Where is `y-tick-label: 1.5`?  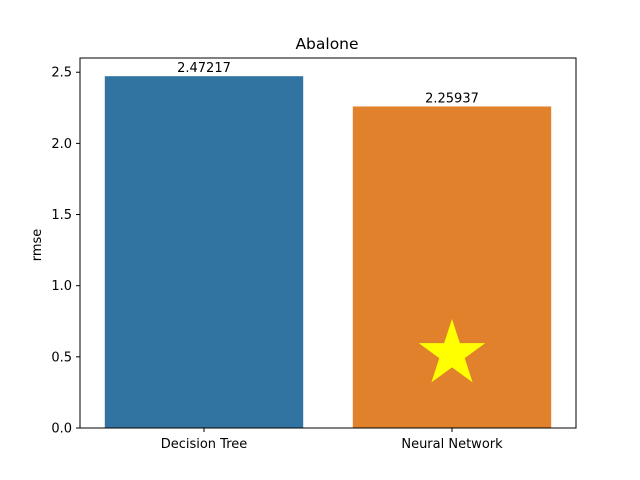 y-tick-label: 1.5 is located at coordinates (61, 215).